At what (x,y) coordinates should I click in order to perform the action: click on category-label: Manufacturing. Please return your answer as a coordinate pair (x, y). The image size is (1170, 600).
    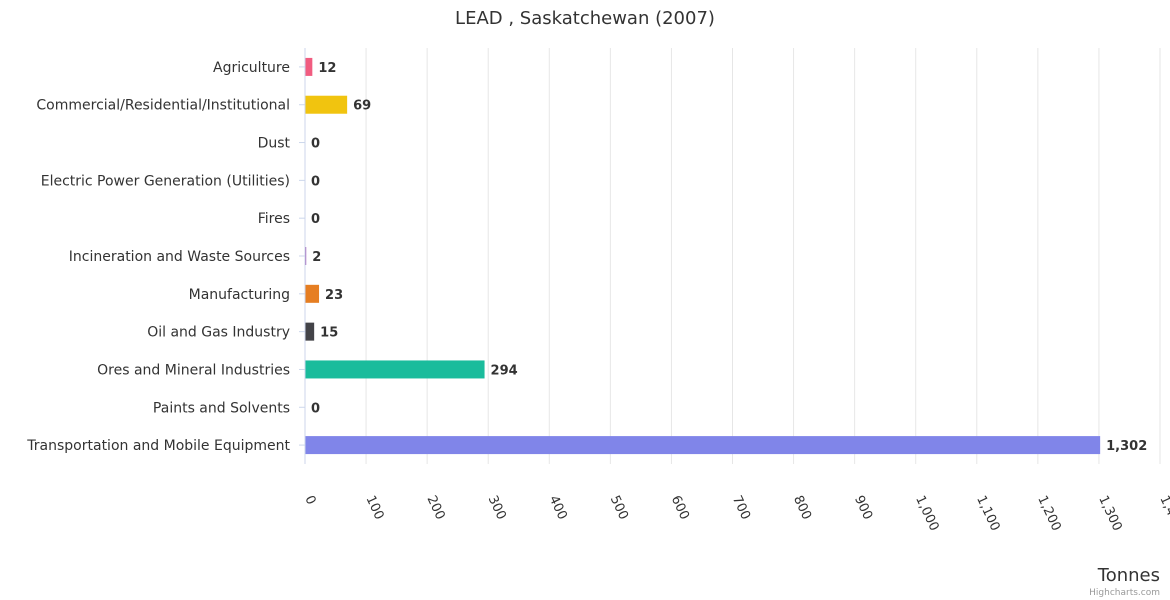
    Looking at the image, I should click on (239, 295).